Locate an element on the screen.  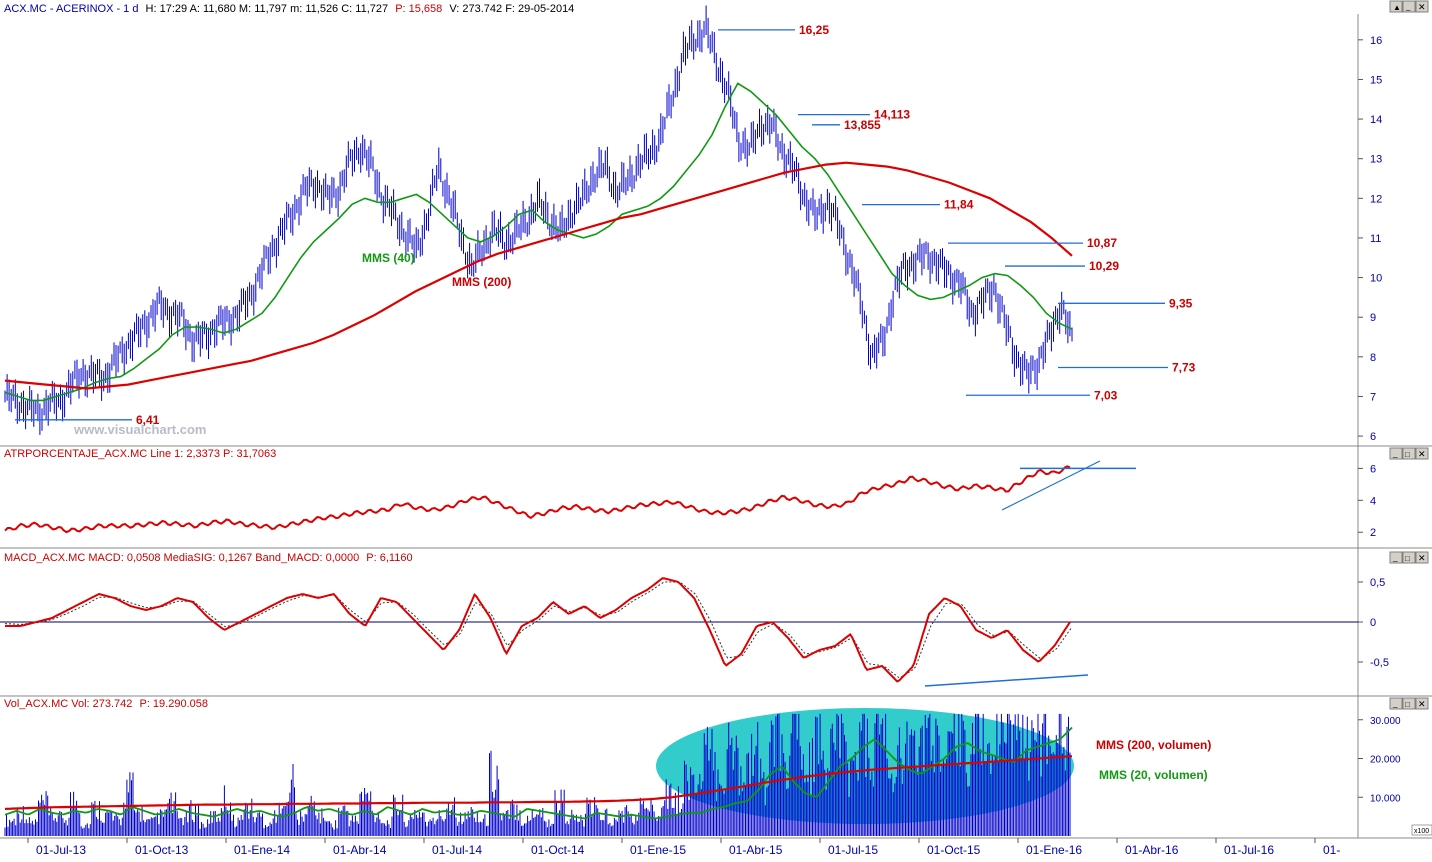
volume-highlight-ellipse is located at coordinates (865, 766).